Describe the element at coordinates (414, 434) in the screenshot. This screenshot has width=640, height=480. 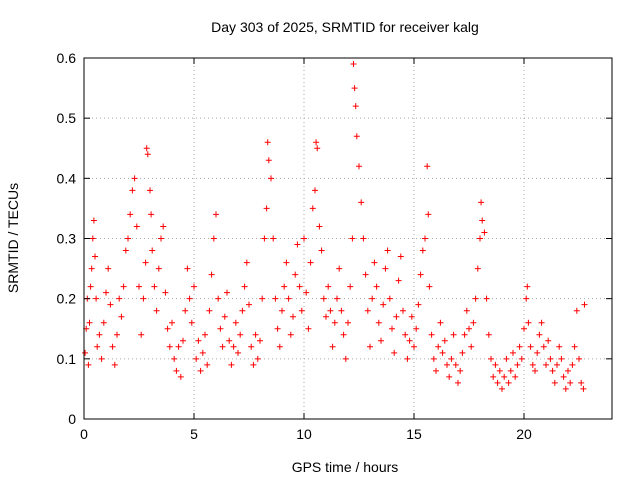
I see `x-tick-label: 15` at that location.